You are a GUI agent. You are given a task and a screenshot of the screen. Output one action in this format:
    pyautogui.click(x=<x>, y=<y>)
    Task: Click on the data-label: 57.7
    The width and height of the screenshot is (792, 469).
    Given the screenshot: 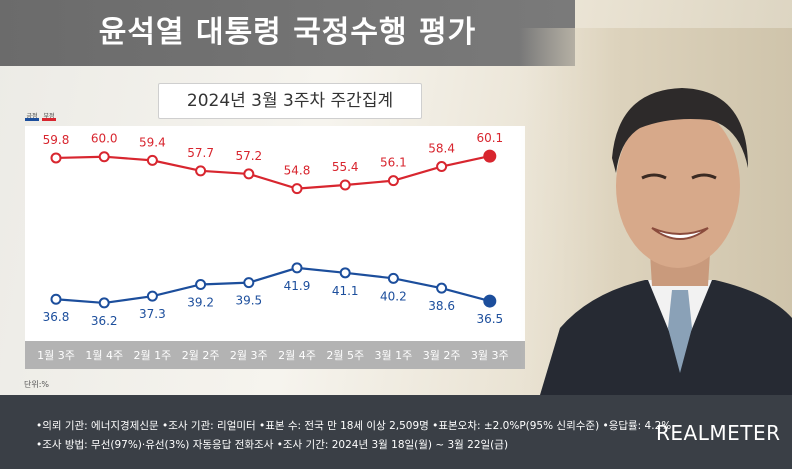 What is the action you would take?
    pyautogui.click(x=200, y=153)
    